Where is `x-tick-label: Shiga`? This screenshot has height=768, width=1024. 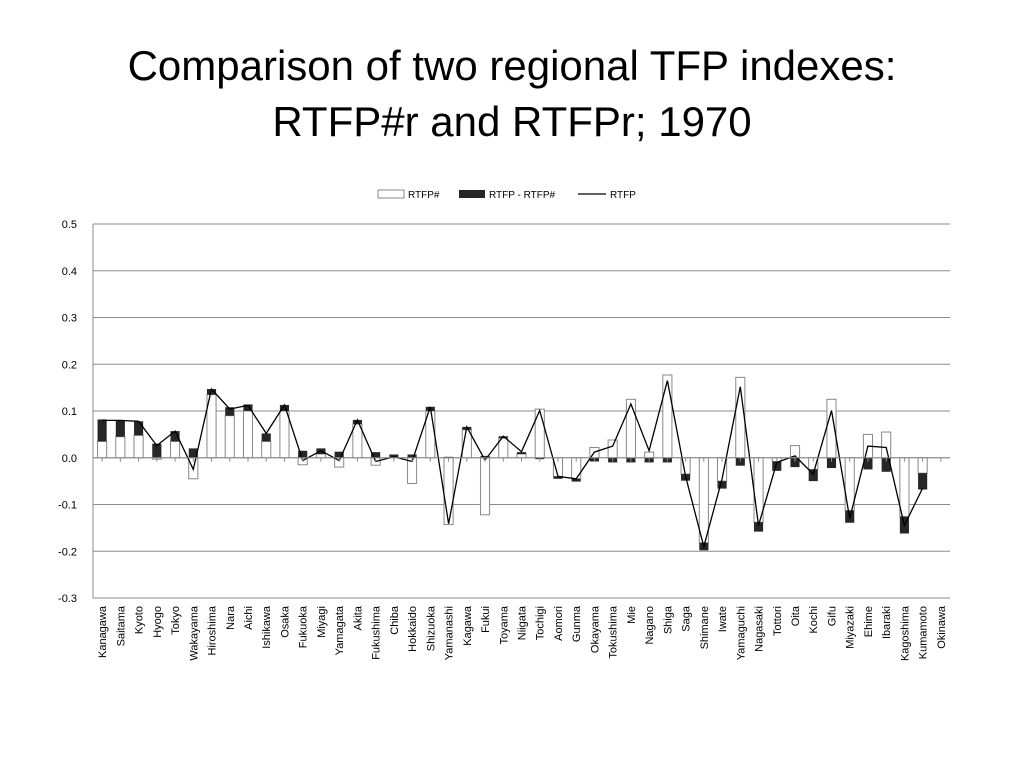 x-tick-label: Shiga is located at coordinates (668, 619).